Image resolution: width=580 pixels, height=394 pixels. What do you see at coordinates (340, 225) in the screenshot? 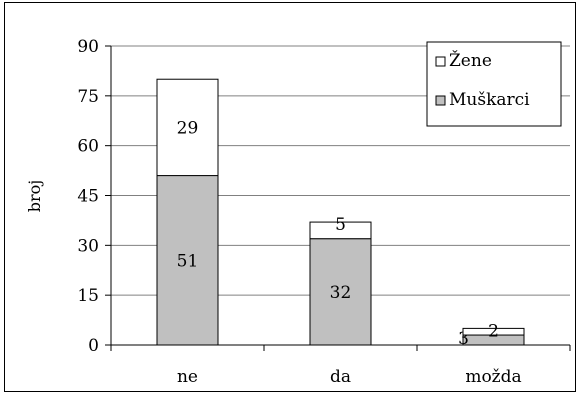
I see `data-label: 5` at bounding box center [340, 225].